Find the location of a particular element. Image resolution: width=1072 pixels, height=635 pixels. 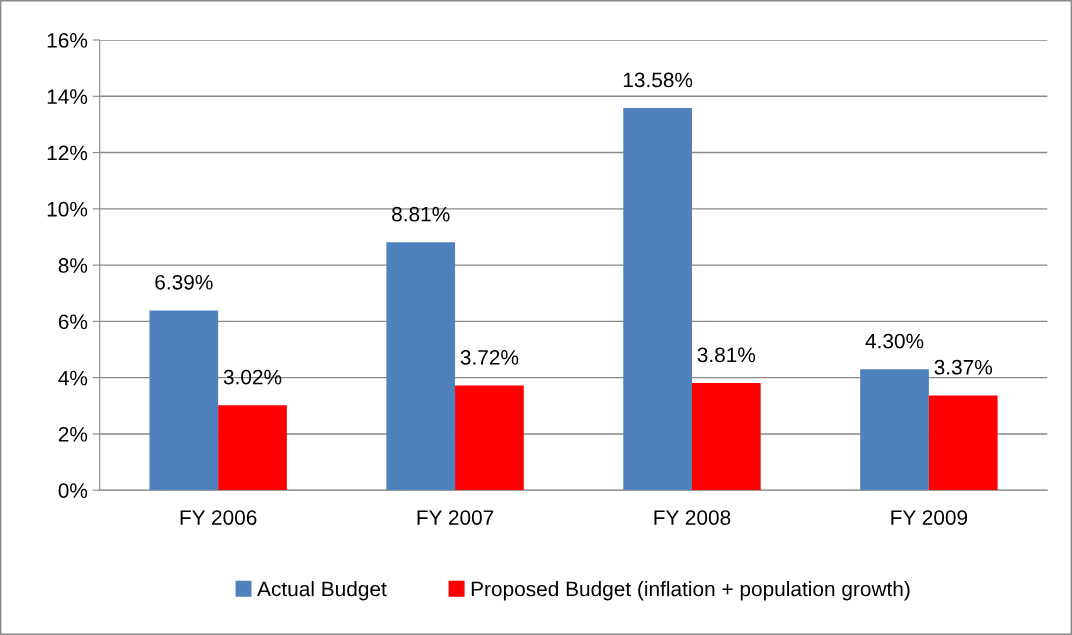

data-label: 6.39% is located at coordinates (184, 282).